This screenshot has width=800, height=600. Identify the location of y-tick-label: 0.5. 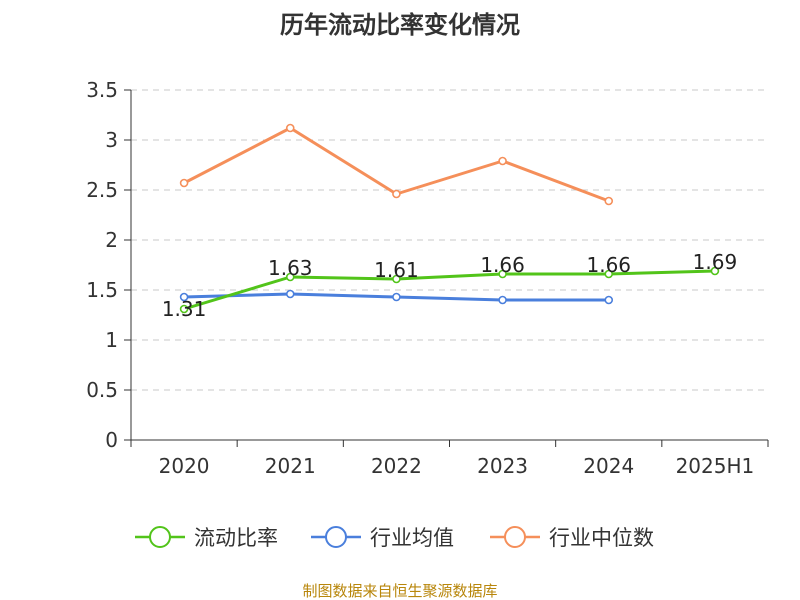
(102, 390).